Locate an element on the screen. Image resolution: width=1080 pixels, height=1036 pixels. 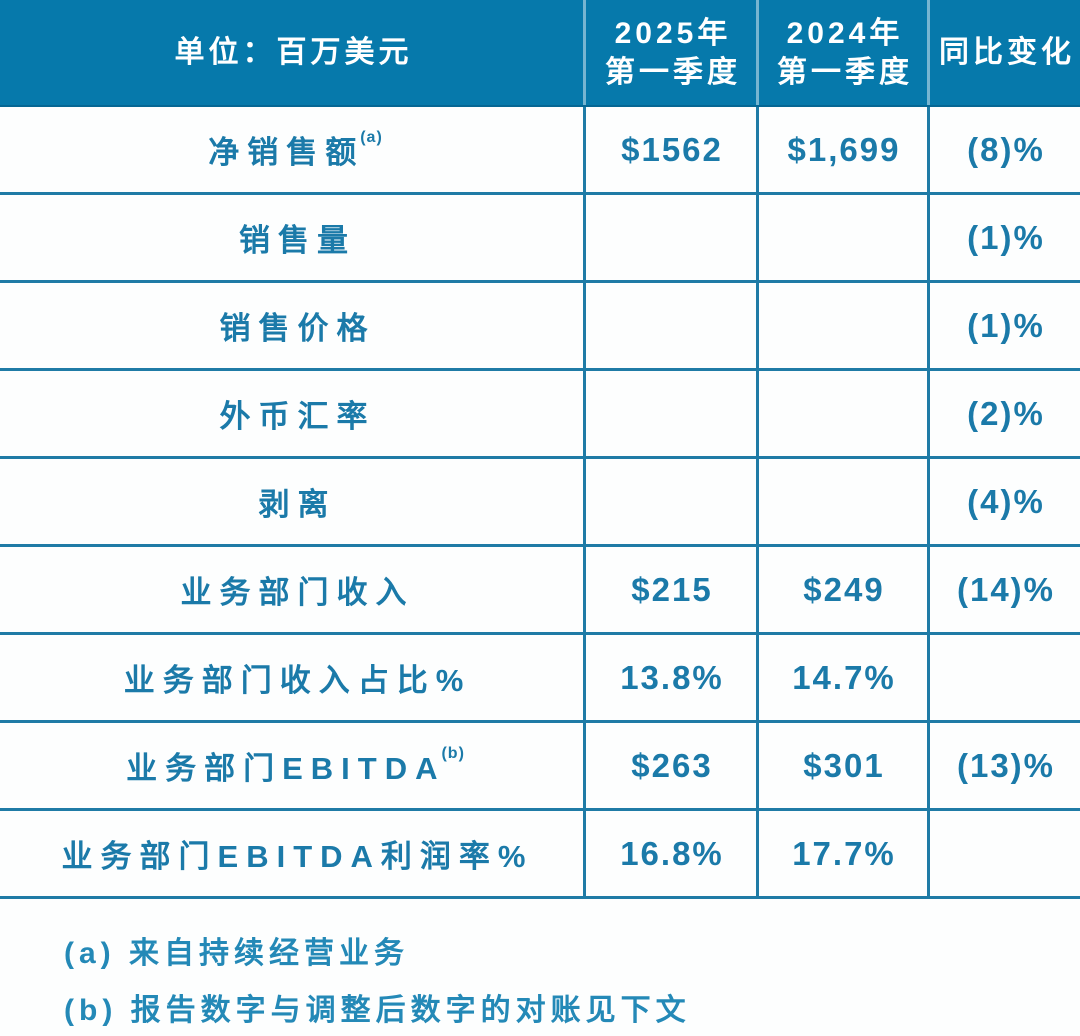
value-2024: 14.7% is located at coordinates (841, 677).